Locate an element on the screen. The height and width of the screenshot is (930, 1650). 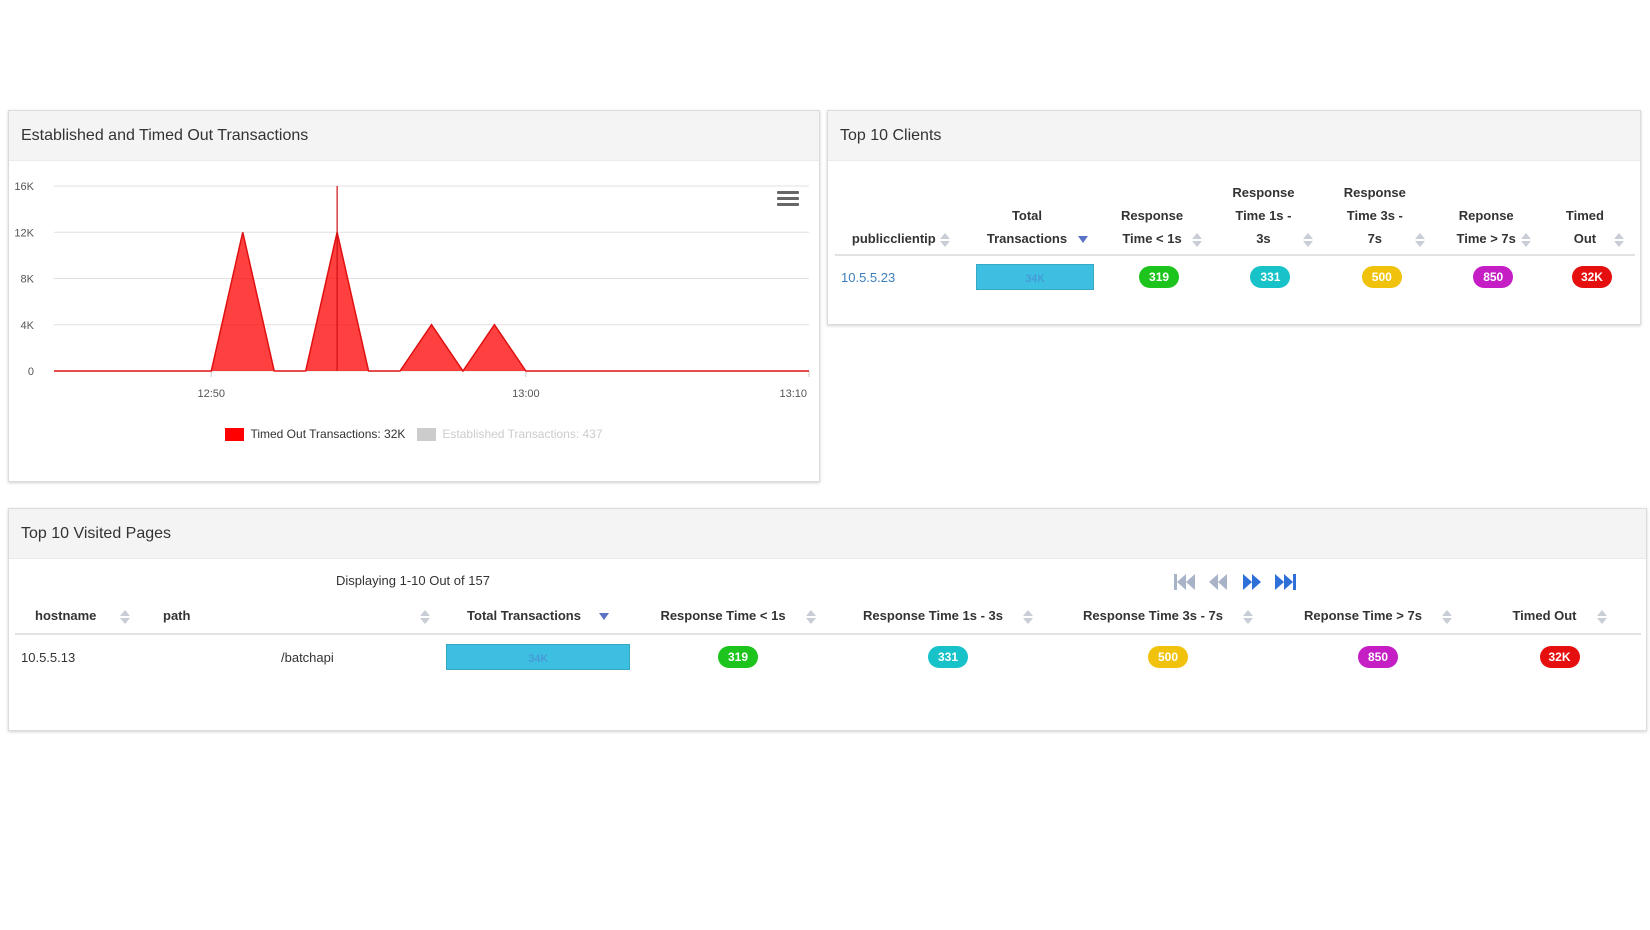
next-page-icon is located at coordinates (1252, 582).